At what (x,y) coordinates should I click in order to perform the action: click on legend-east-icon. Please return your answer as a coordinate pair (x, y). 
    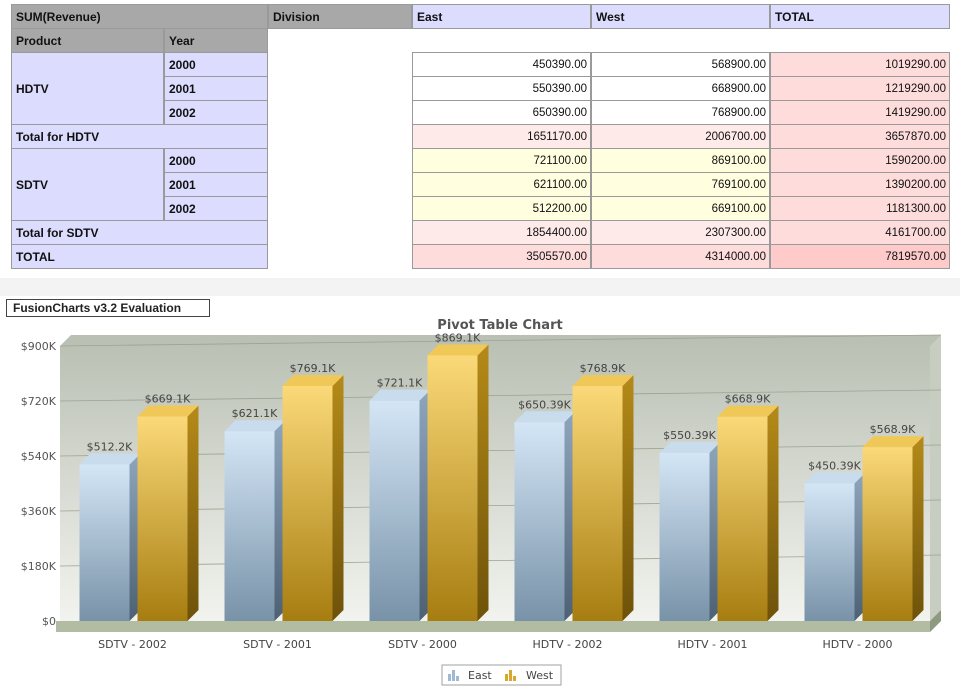
    Looking at the image, I should click on (449, 677).